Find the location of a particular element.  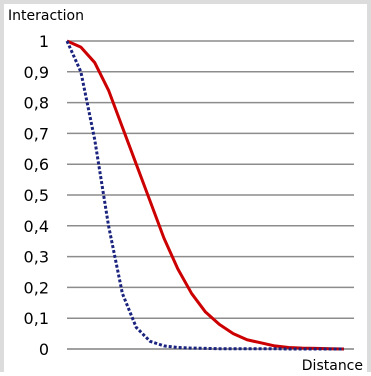

y-tick-label: 0,8 is located at coordinates (36, 103).